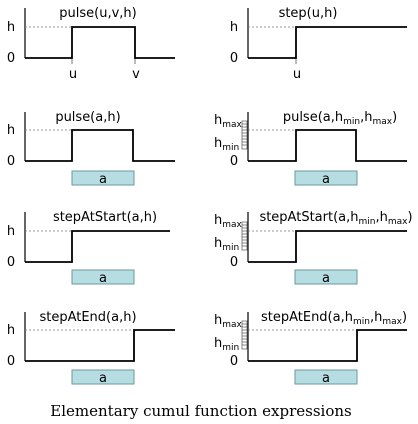 Image resolution: width=418 pixels, height=424 pixels. I want to click on panel-title: stepAtEnd(a,hmin,hmax), so click(334, 318).